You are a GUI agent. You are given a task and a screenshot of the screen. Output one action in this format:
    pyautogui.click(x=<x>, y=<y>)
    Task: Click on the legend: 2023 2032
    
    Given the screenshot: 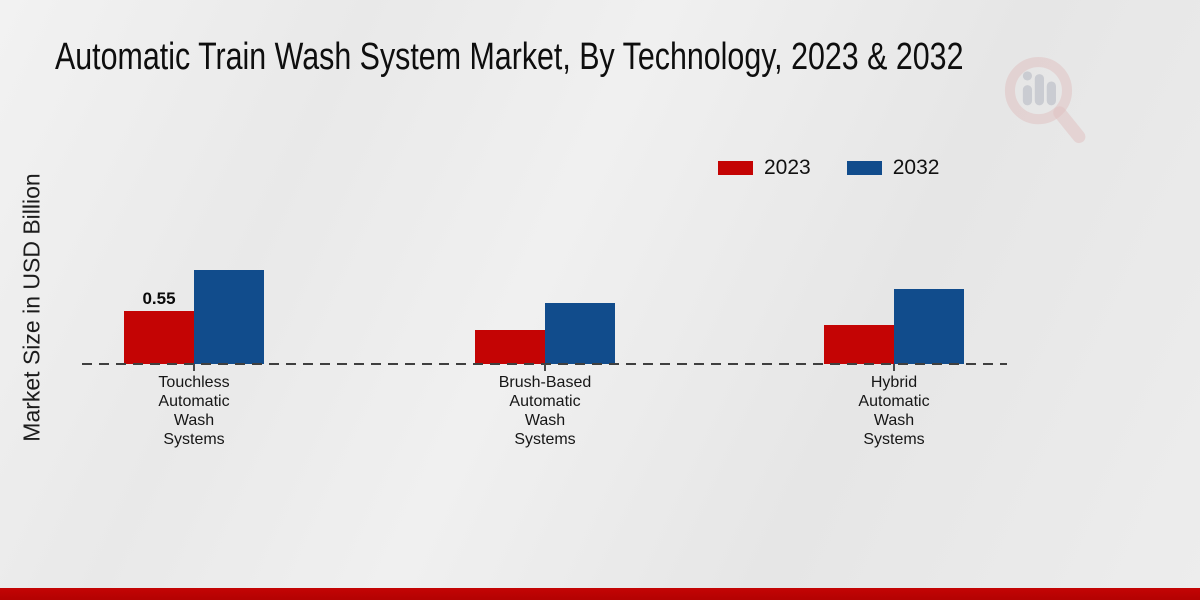 What is the action you would take?
    pyautogui.click(x=828, y=168)
    